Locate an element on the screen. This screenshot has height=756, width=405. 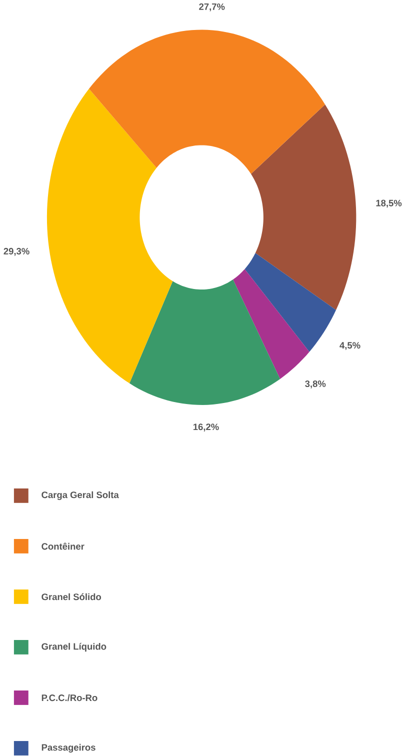
legend-label: Passageiros is located at coordinates (69, 748).